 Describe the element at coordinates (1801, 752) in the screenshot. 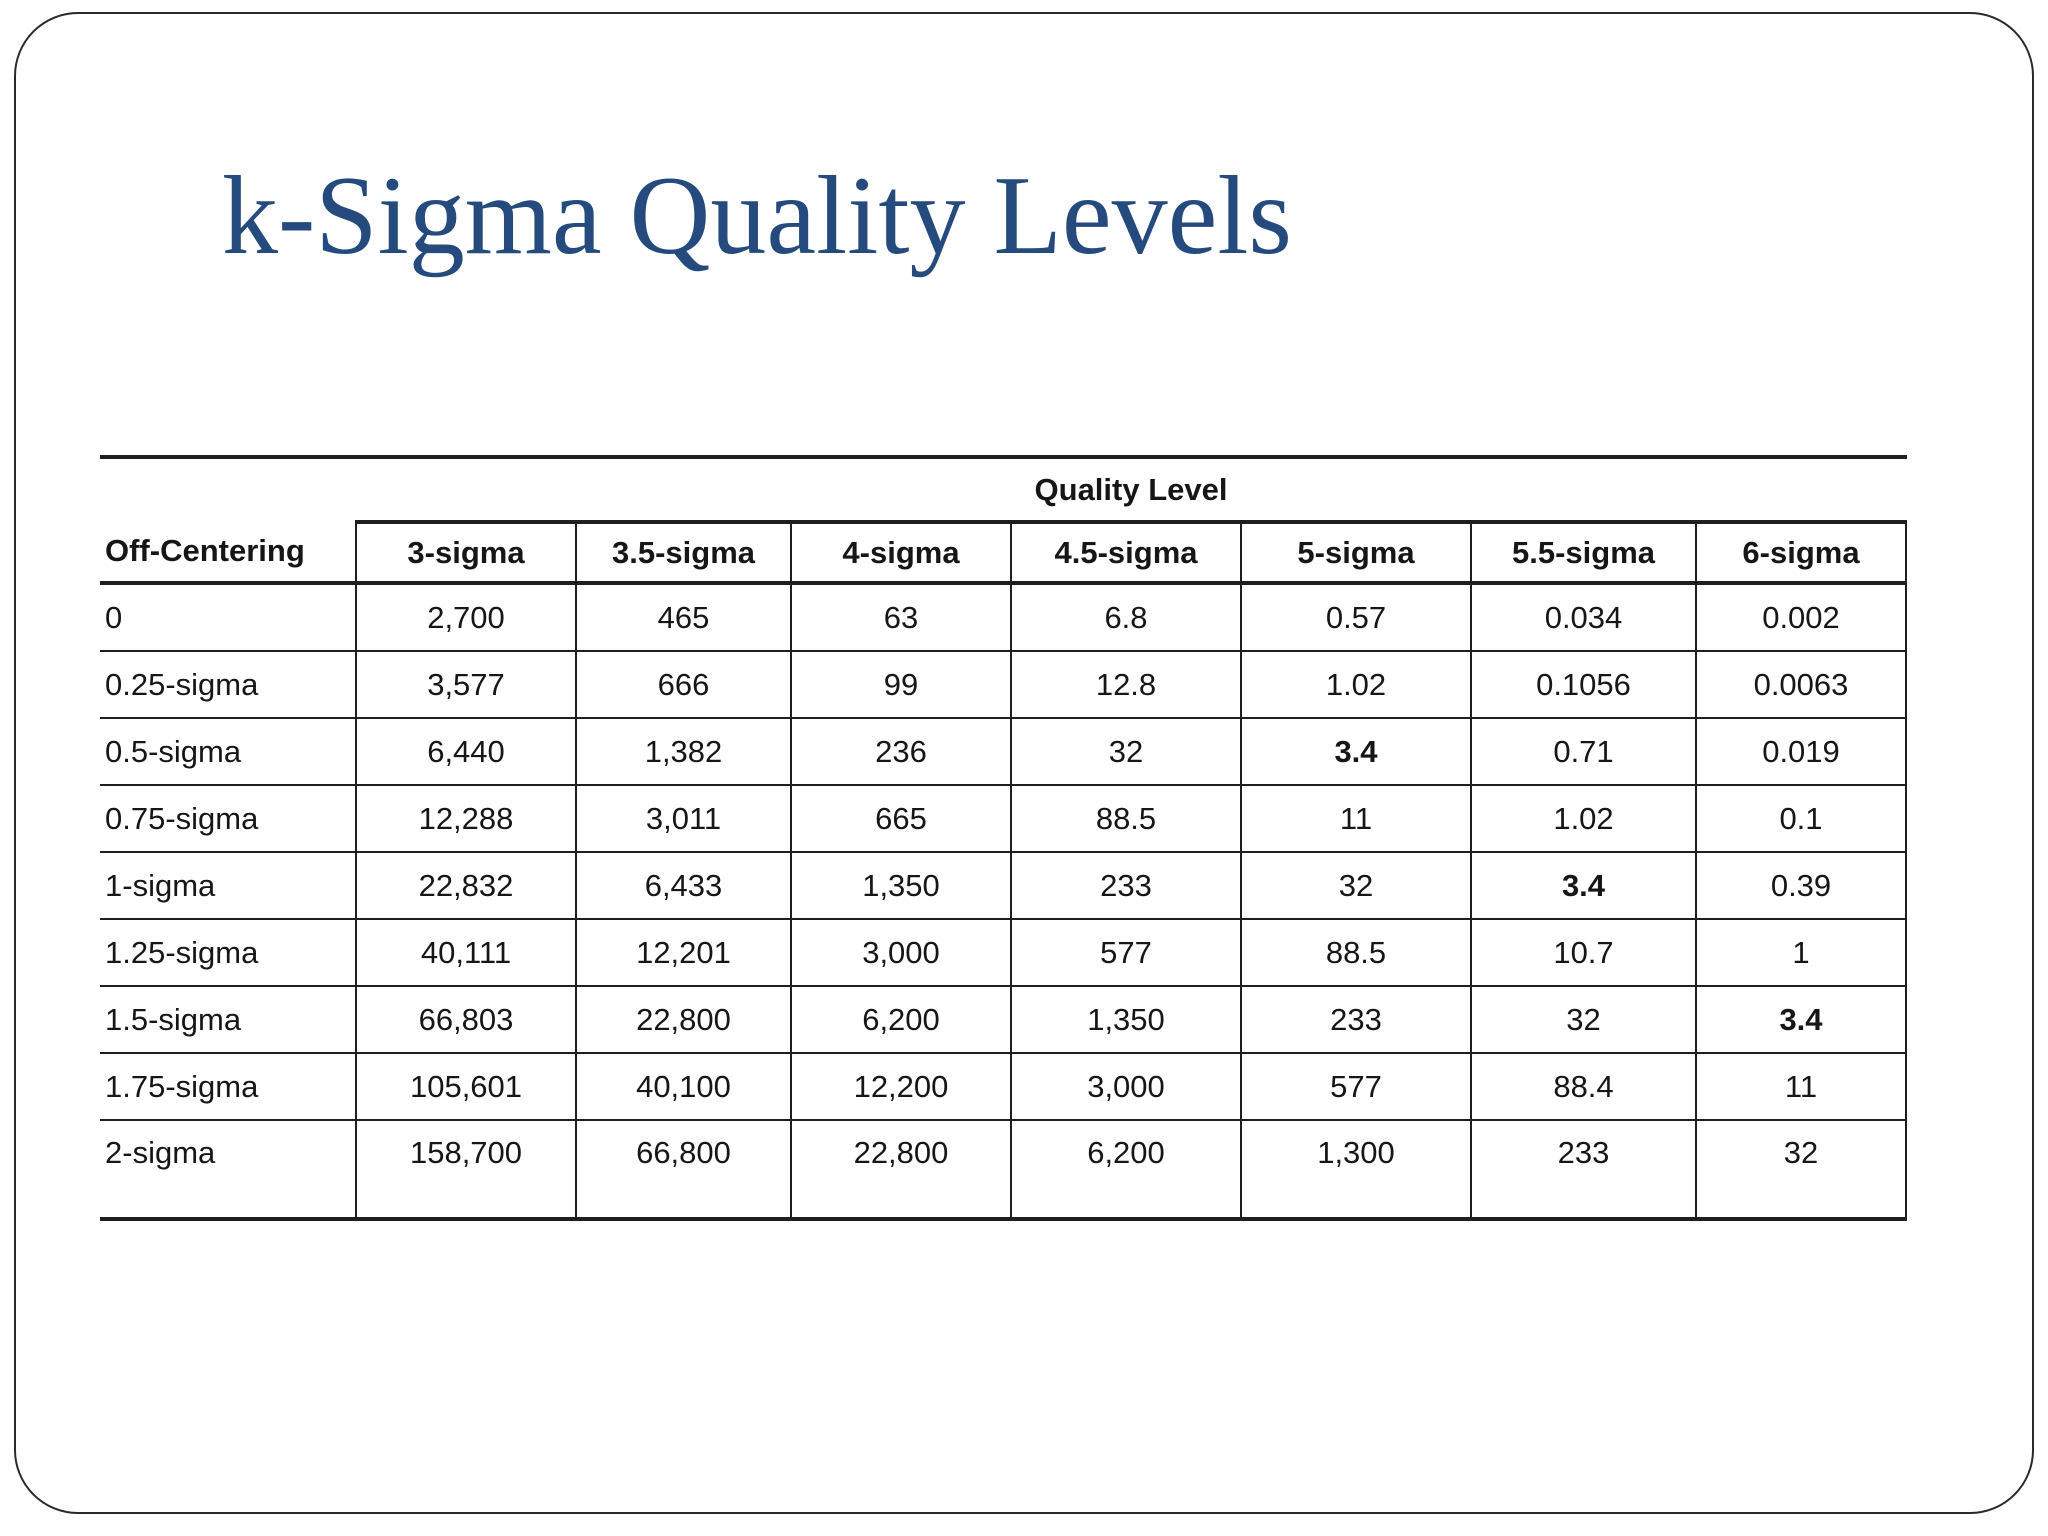

I see `table-cell: 0.019` at that location.